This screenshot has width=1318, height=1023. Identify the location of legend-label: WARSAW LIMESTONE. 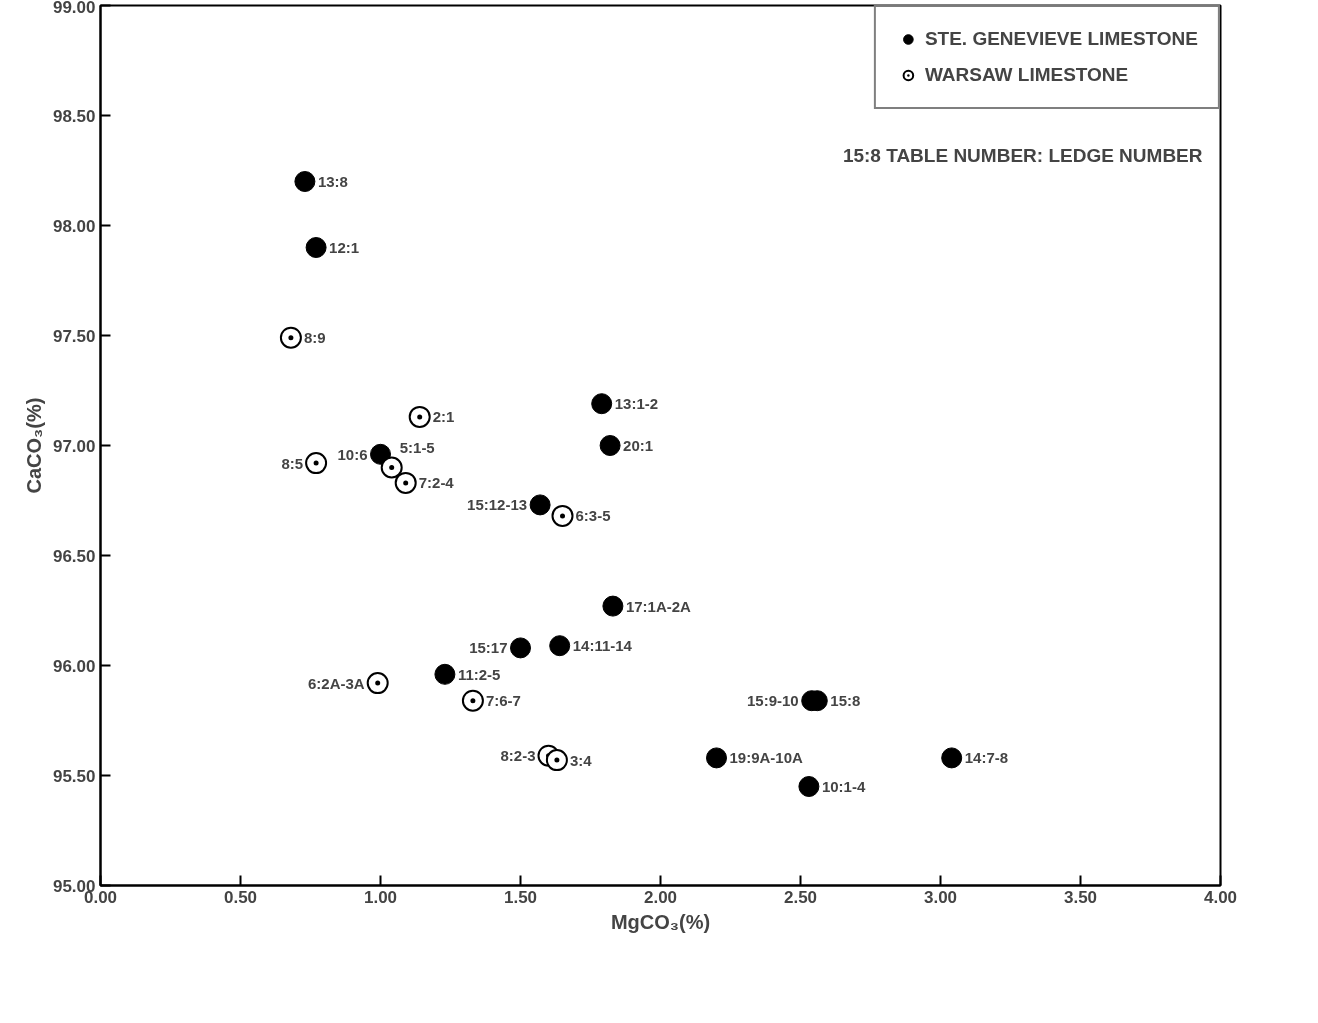
(1026, 75).